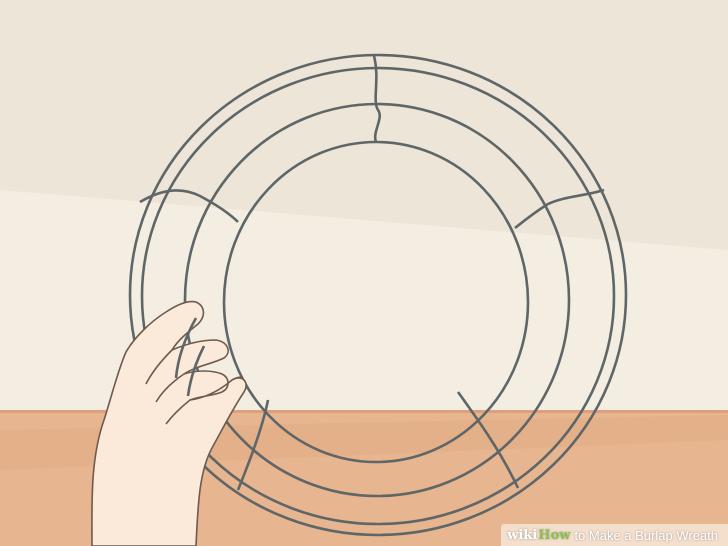 Image resolution: width=728 pixels, height=546 pixels. Describe the element at coordinates (376, 99) in the screenshot. I see `wire-support-top` at that location.